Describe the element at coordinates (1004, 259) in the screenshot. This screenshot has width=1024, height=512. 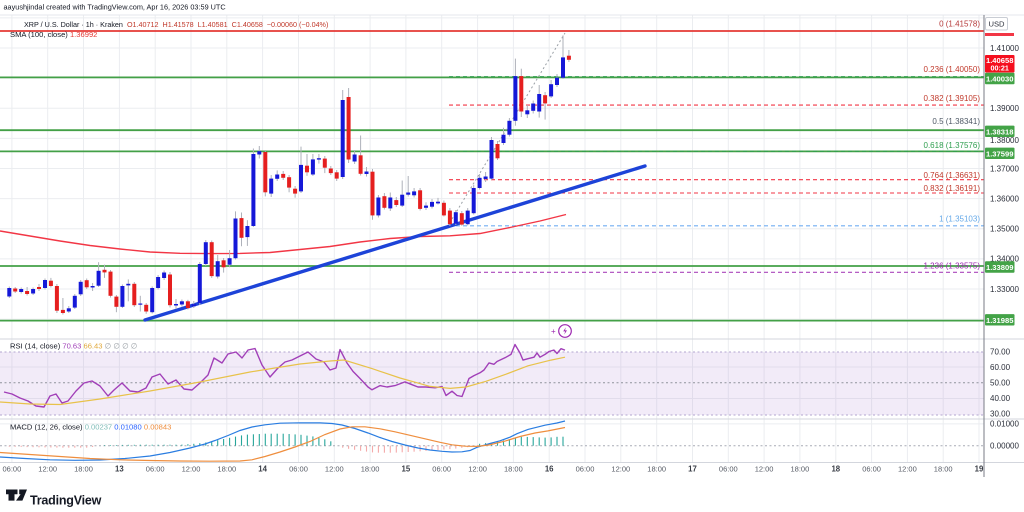
I see `svg-text: 1.34000` at that location.